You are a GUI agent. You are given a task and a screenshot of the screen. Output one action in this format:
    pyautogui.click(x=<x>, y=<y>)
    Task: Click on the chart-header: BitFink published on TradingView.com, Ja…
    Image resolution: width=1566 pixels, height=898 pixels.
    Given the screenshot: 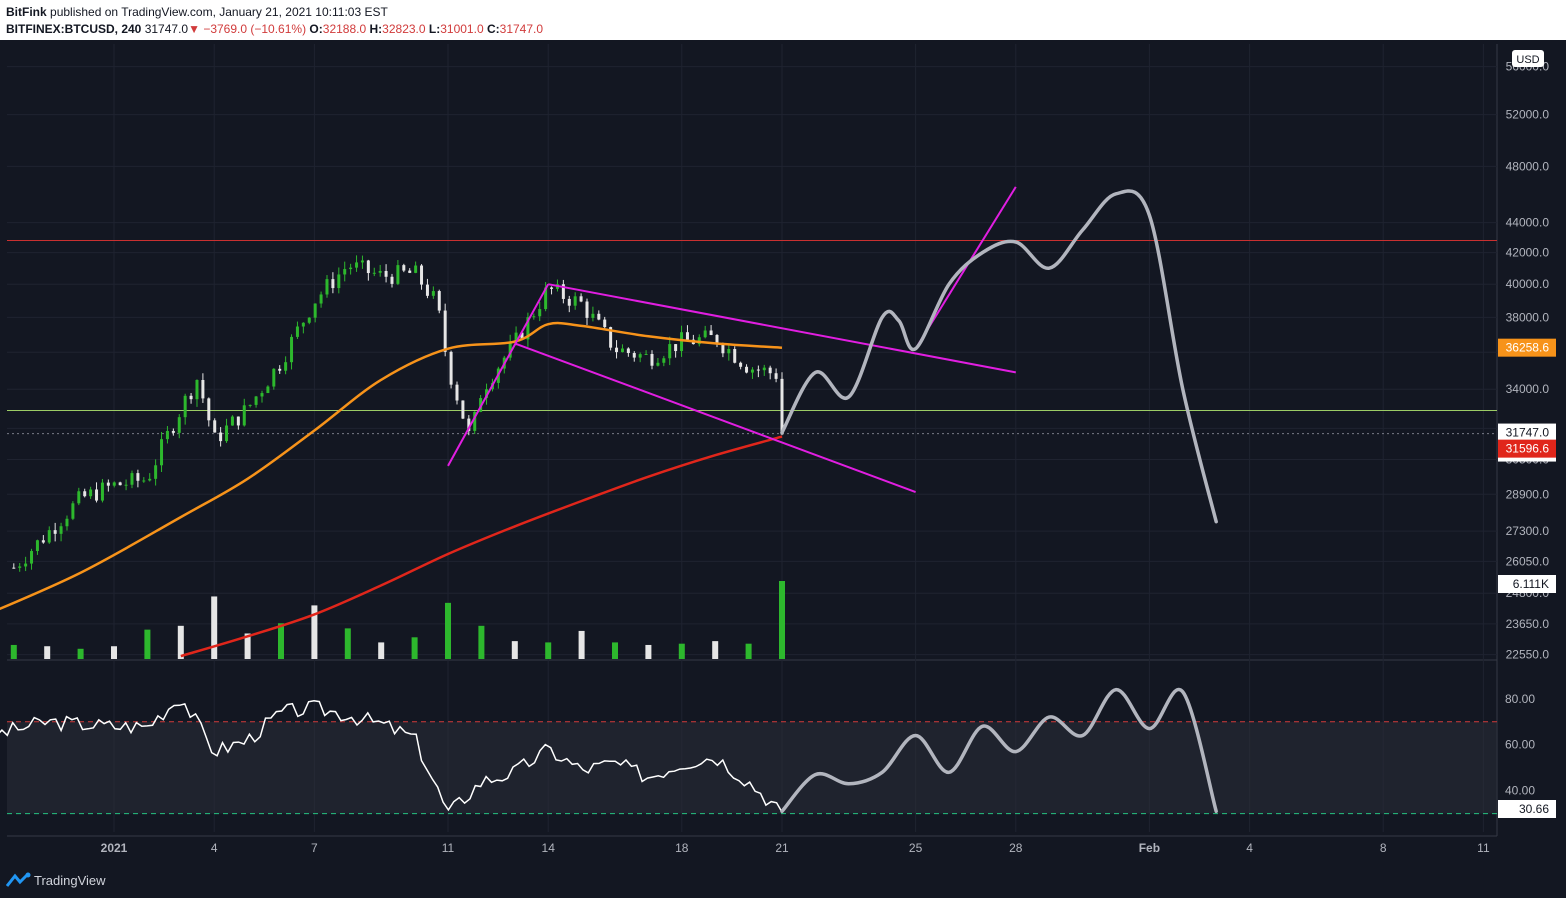 What is the action you would take?
    pyautogui.click(x=783, y=20)
    